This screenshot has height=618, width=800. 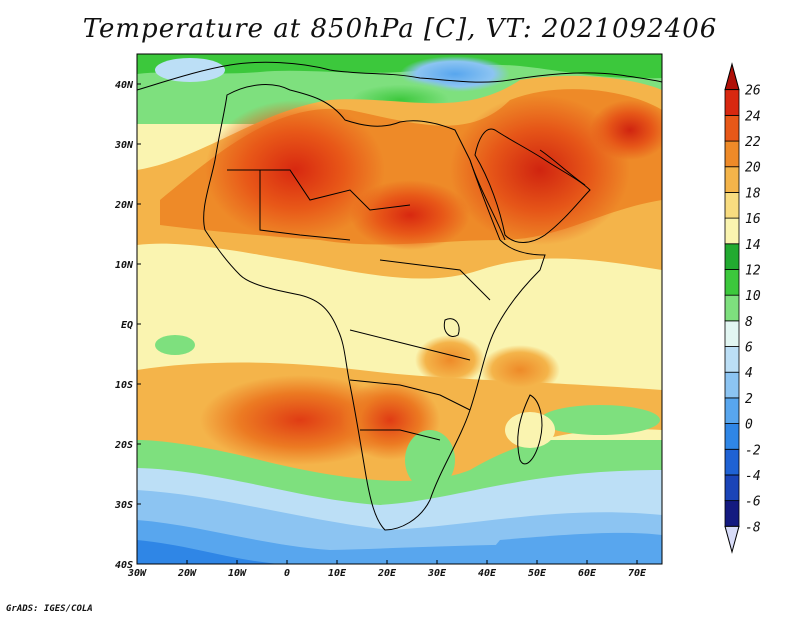 I want to click on colorbar-level-label: 10, so click(x=753, y=296).